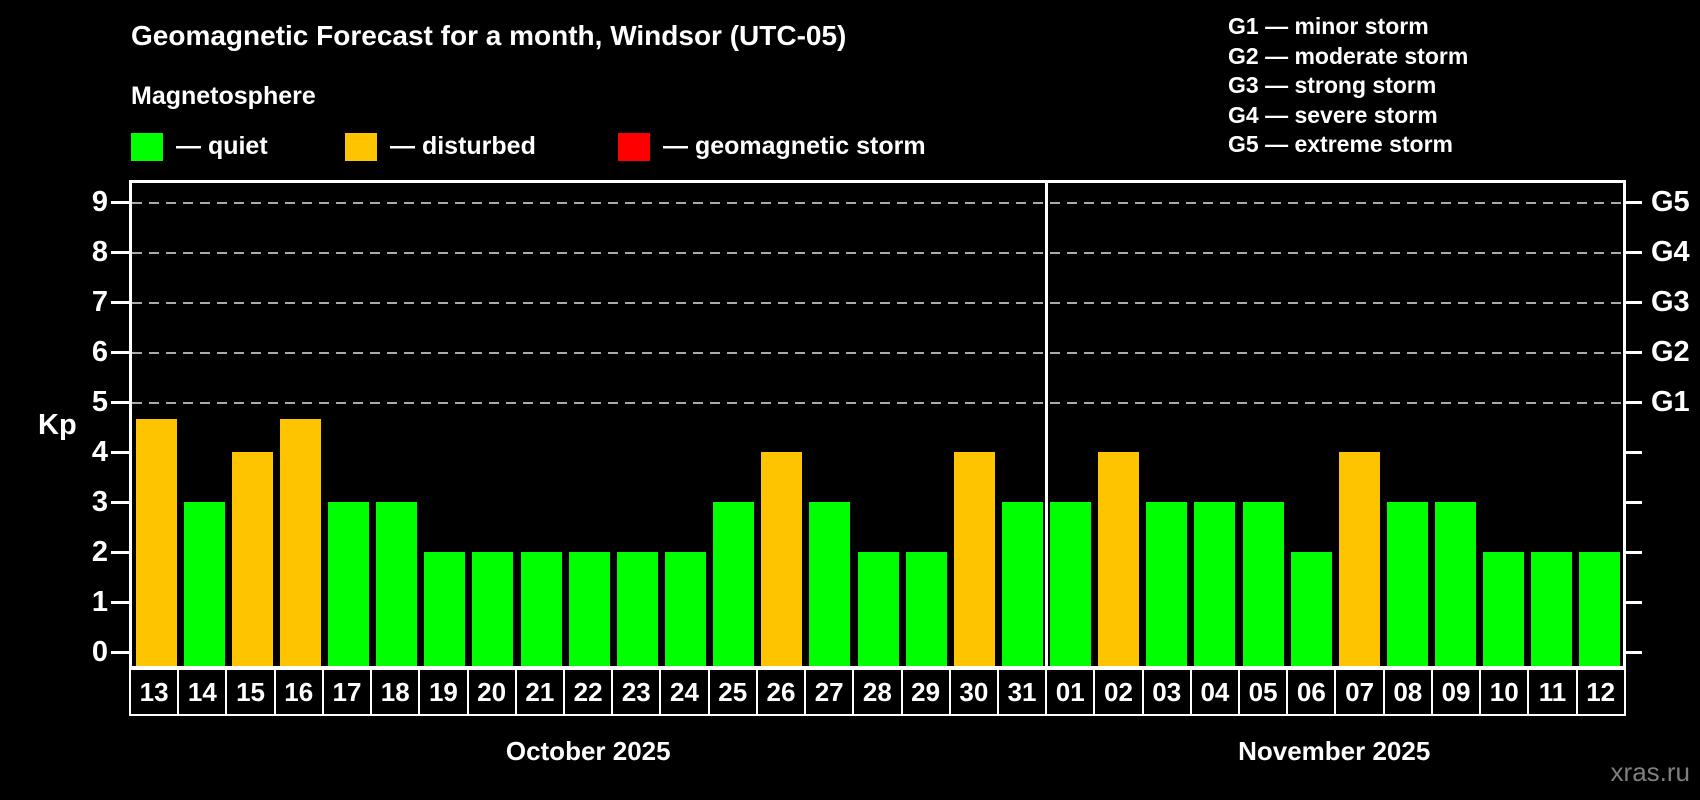 This screenshot has height=800, width=1700. What do you see at coordinates (99, 402) in the screenshot?
I see `y-tick-label: 5` at bounding box center [99, 402].